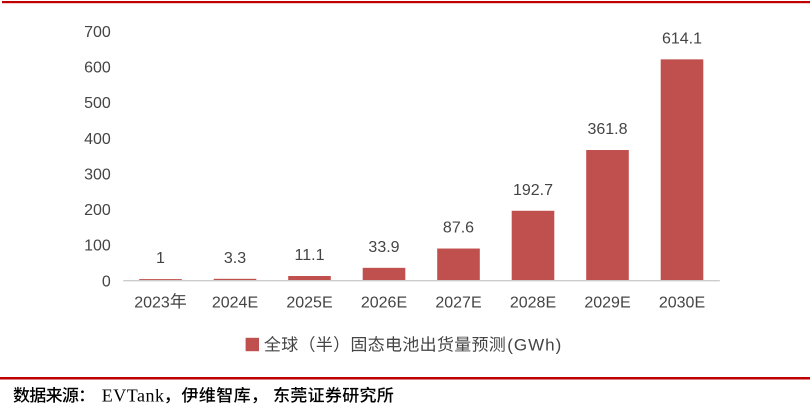  What do you see at coordinates (97, 32) in the screenshot?
I see `svg-text: 700` at bounding box center [97, 32].